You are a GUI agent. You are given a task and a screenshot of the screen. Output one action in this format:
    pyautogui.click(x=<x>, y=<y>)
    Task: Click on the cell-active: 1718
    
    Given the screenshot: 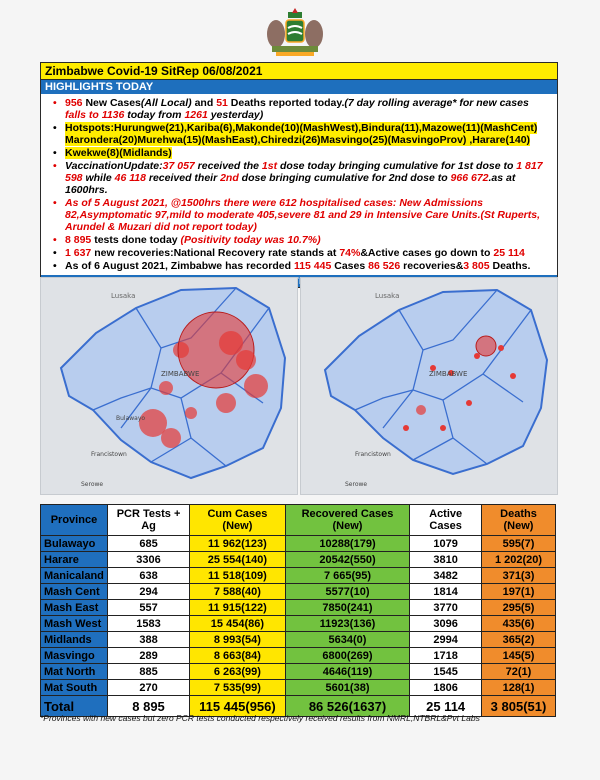 What is the action you would take?
    pyautogui.click(x=445, y=655)
    